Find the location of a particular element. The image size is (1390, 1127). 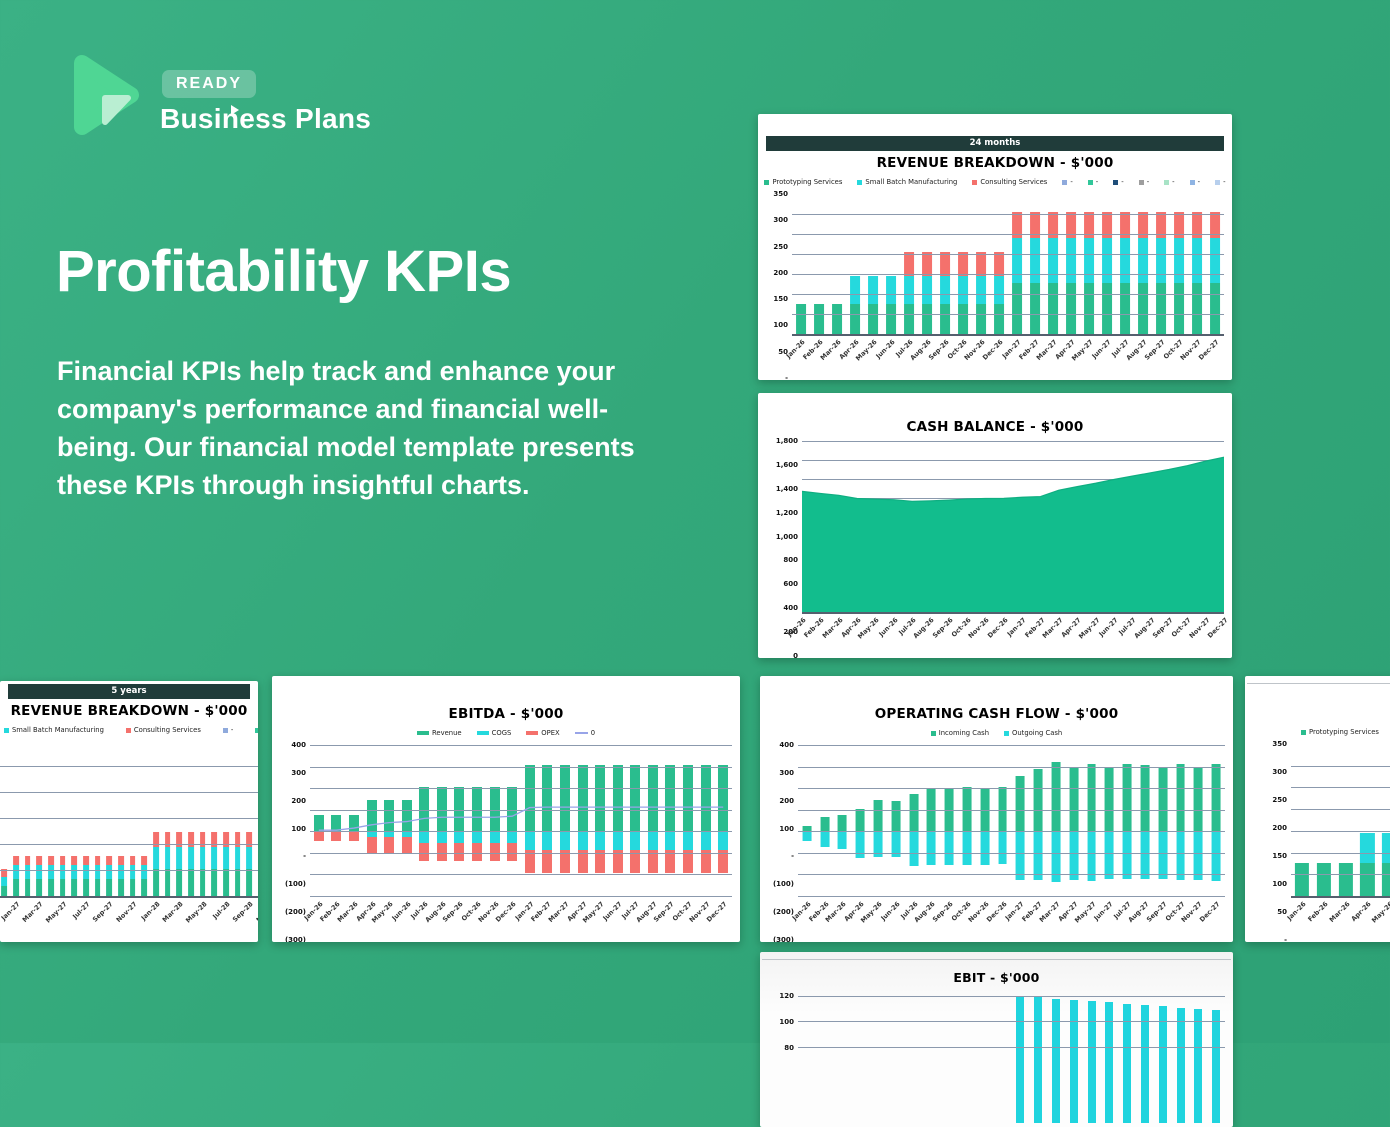

line-series is located at coordinates (521, 820).